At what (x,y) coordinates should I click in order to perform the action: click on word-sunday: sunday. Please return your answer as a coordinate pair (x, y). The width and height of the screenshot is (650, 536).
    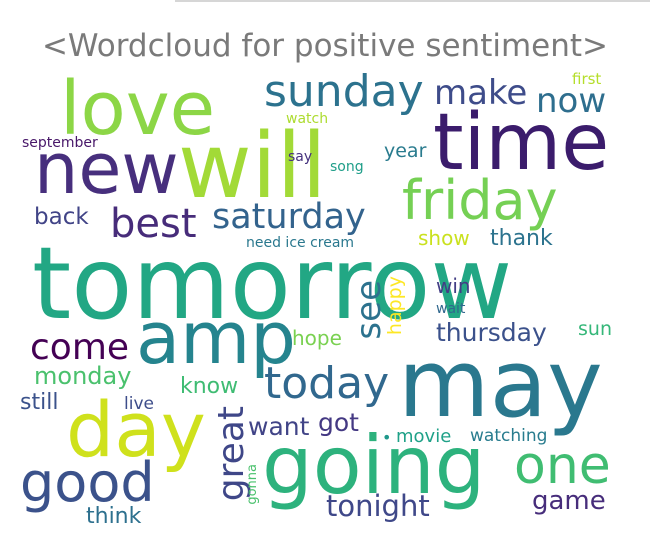
    Looking at the image, I should click on (344, 91).